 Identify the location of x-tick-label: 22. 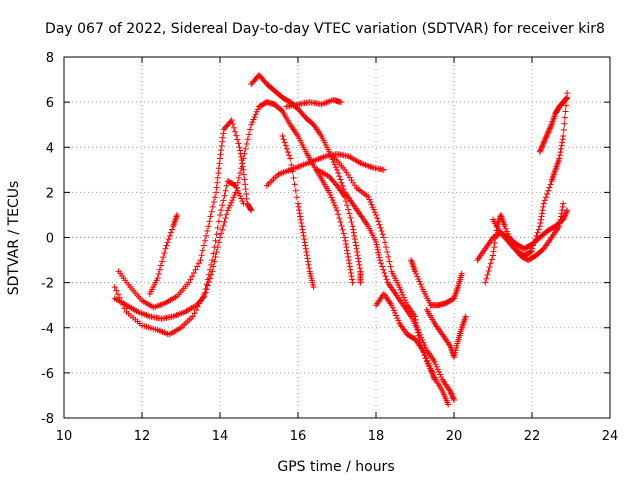
(532, 436).